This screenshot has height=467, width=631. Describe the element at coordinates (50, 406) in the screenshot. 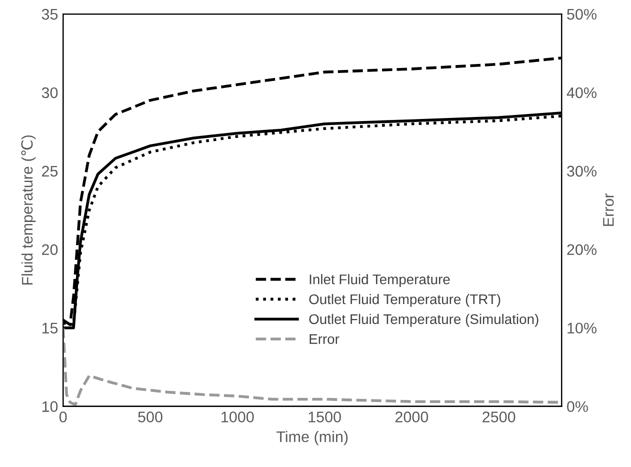

I see `y-tick-label: 10` at that location.